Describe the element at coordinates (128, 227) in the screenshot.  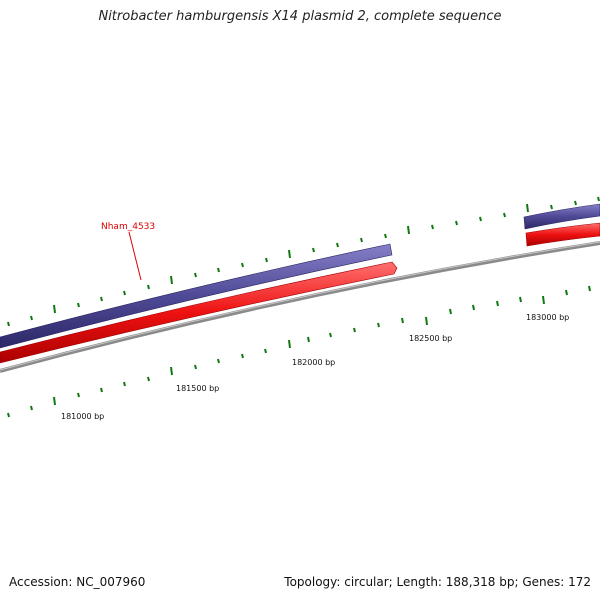
I see `gene-label-nham-4533: Nham_4533` at that location.